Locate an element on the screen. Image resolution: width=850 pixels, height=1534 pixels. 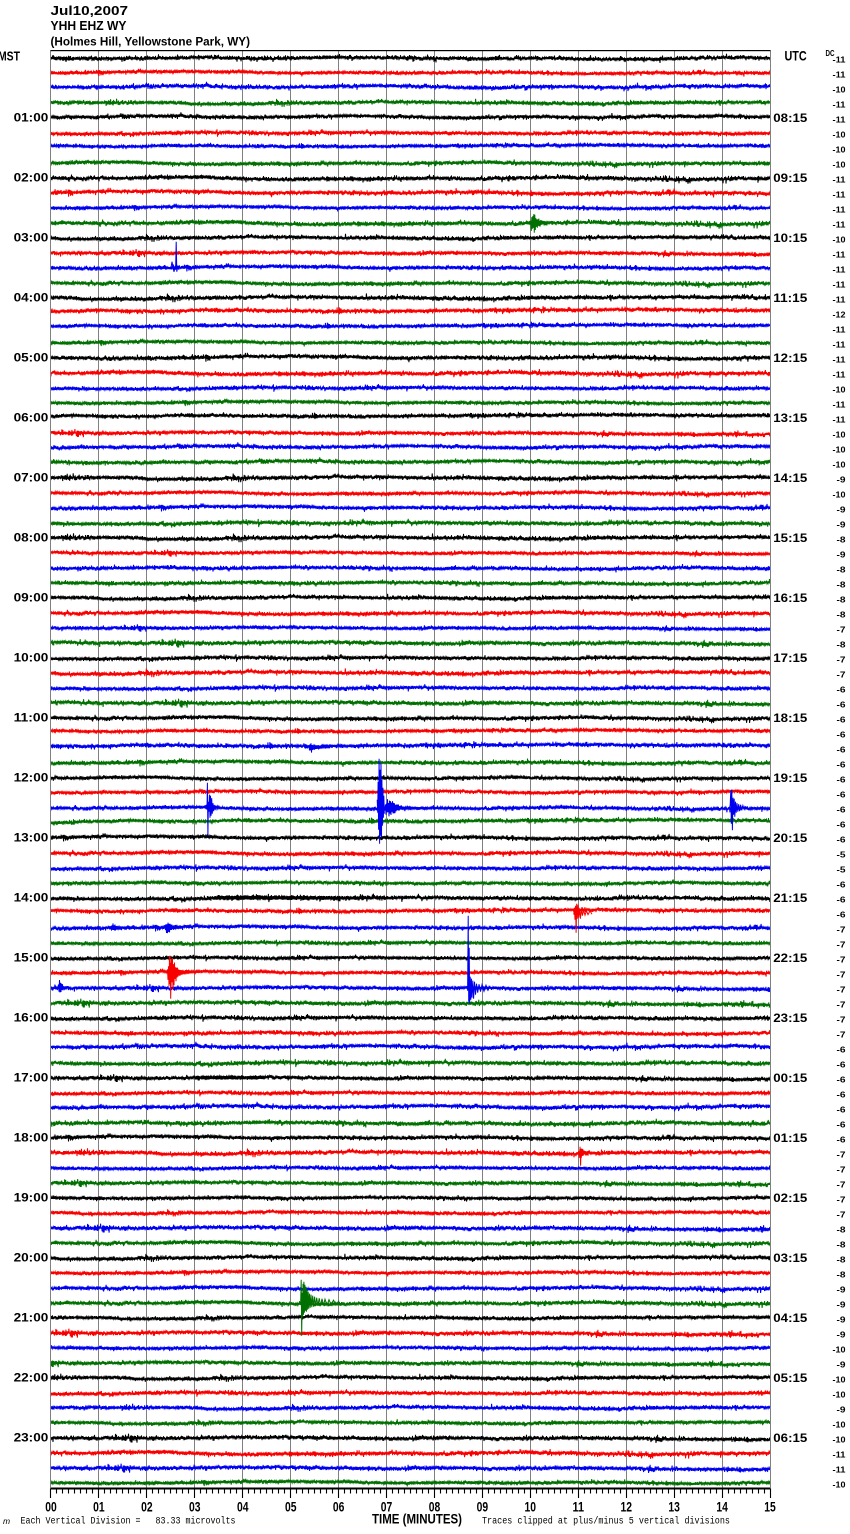
svg-text: 18:15 is located at coordinates (790, 718).